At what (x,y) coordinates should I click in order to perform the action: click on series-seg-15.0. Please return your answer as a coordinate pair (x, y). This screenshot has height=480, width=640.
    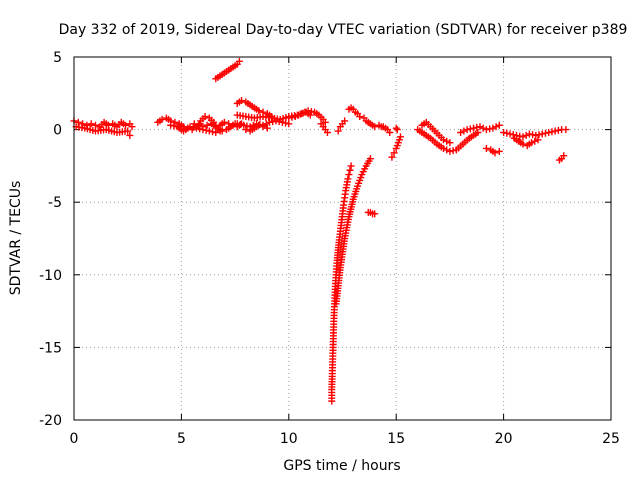
    Looking at the image, I should click on (396, 129).